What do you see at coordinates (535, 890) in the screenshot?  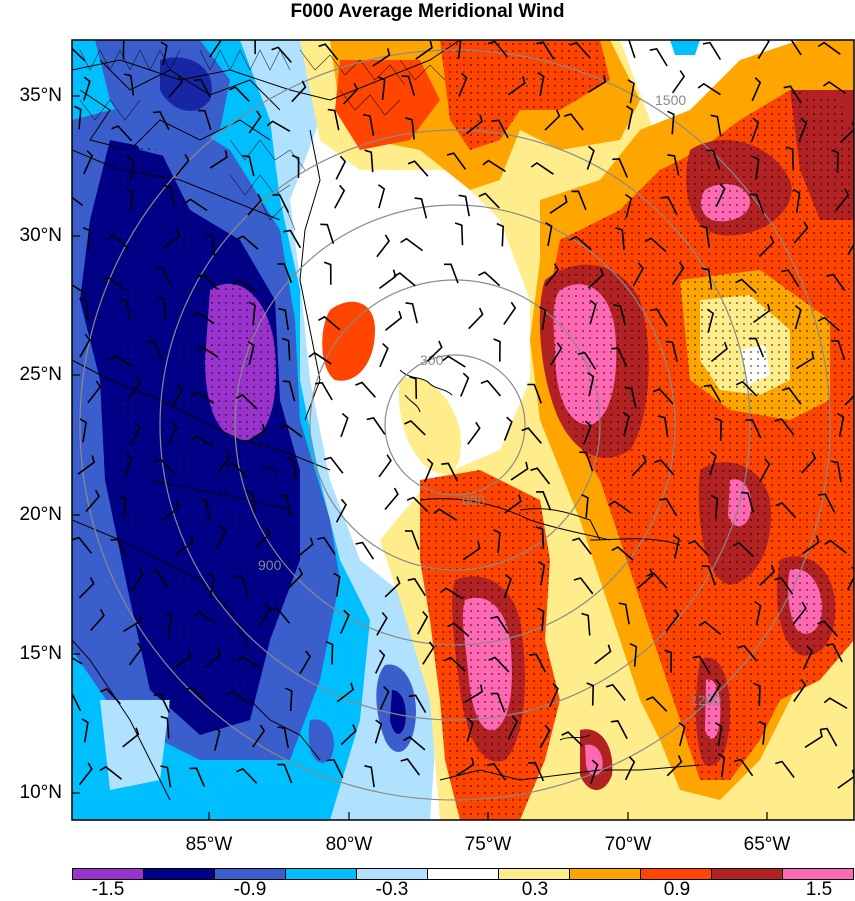 I see `colorbar-tick-label: 0.3` at bounding box center [535, 890].